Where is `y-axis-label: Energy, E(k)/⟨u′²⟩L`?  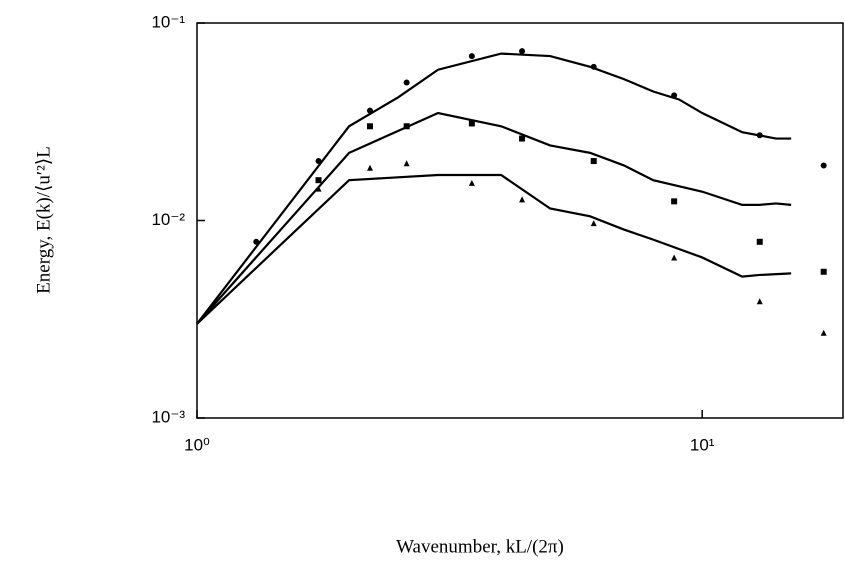 y-axis-label: Energy, E(k)/⟨u′²⟩L is located at coordinates (43, 220).